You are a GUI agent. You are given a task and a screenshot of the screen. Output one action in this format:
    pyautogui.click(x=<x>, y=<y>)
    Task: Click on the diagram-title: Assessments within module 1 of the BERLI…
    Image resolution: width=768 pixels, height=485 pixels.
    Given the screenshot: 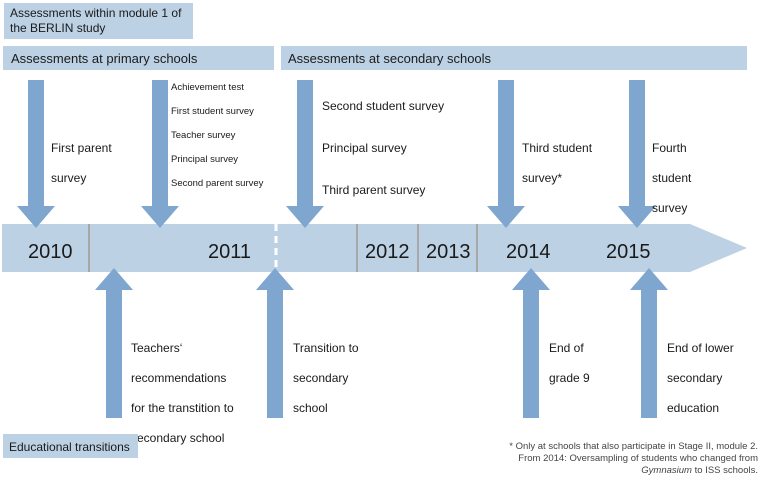 What is the action you would take?
    pyautogui.click(x=96, y=20)
    